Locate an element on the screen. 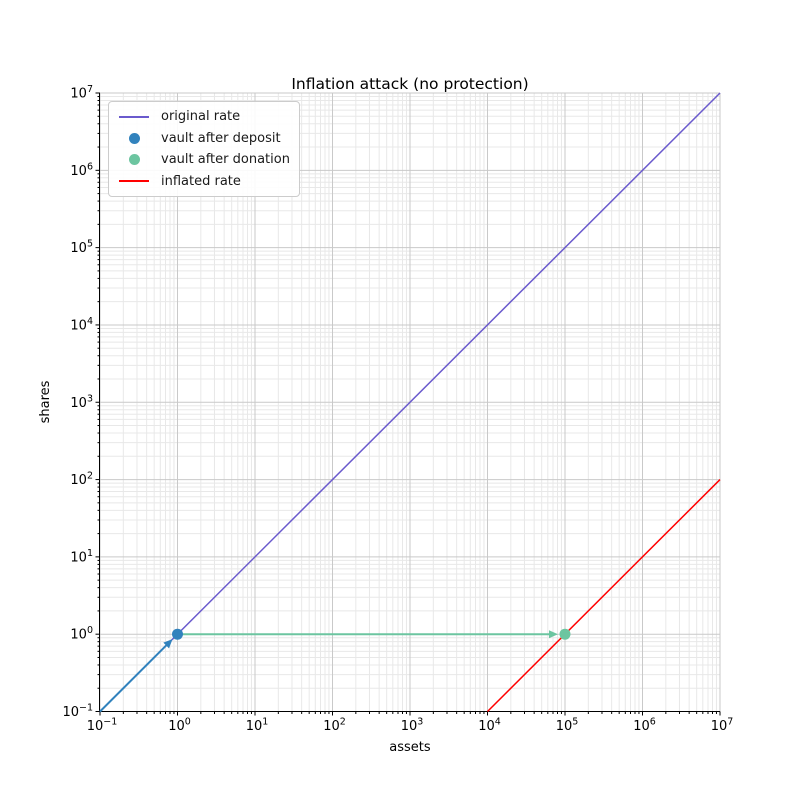  vault-after-donation-swatch is located at coordinates (134, 160).